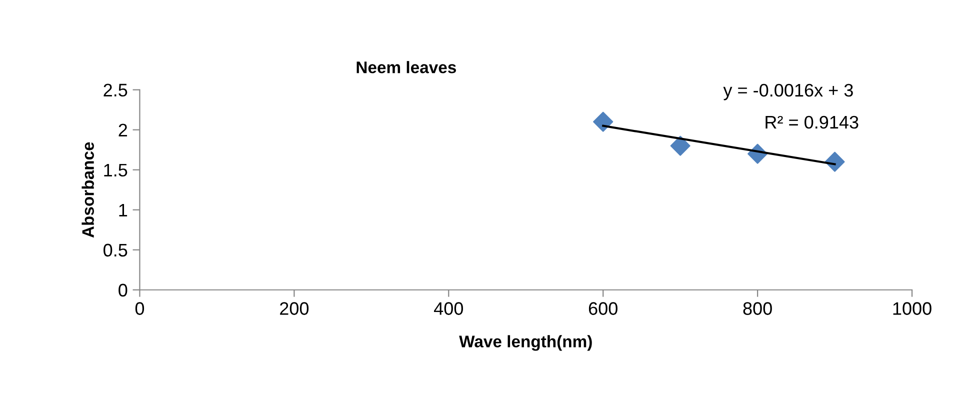  What do you see at coordinates (123, 290) in the screenshot?
I see `y-tick-label: 0` at bounding box center [123, 290].